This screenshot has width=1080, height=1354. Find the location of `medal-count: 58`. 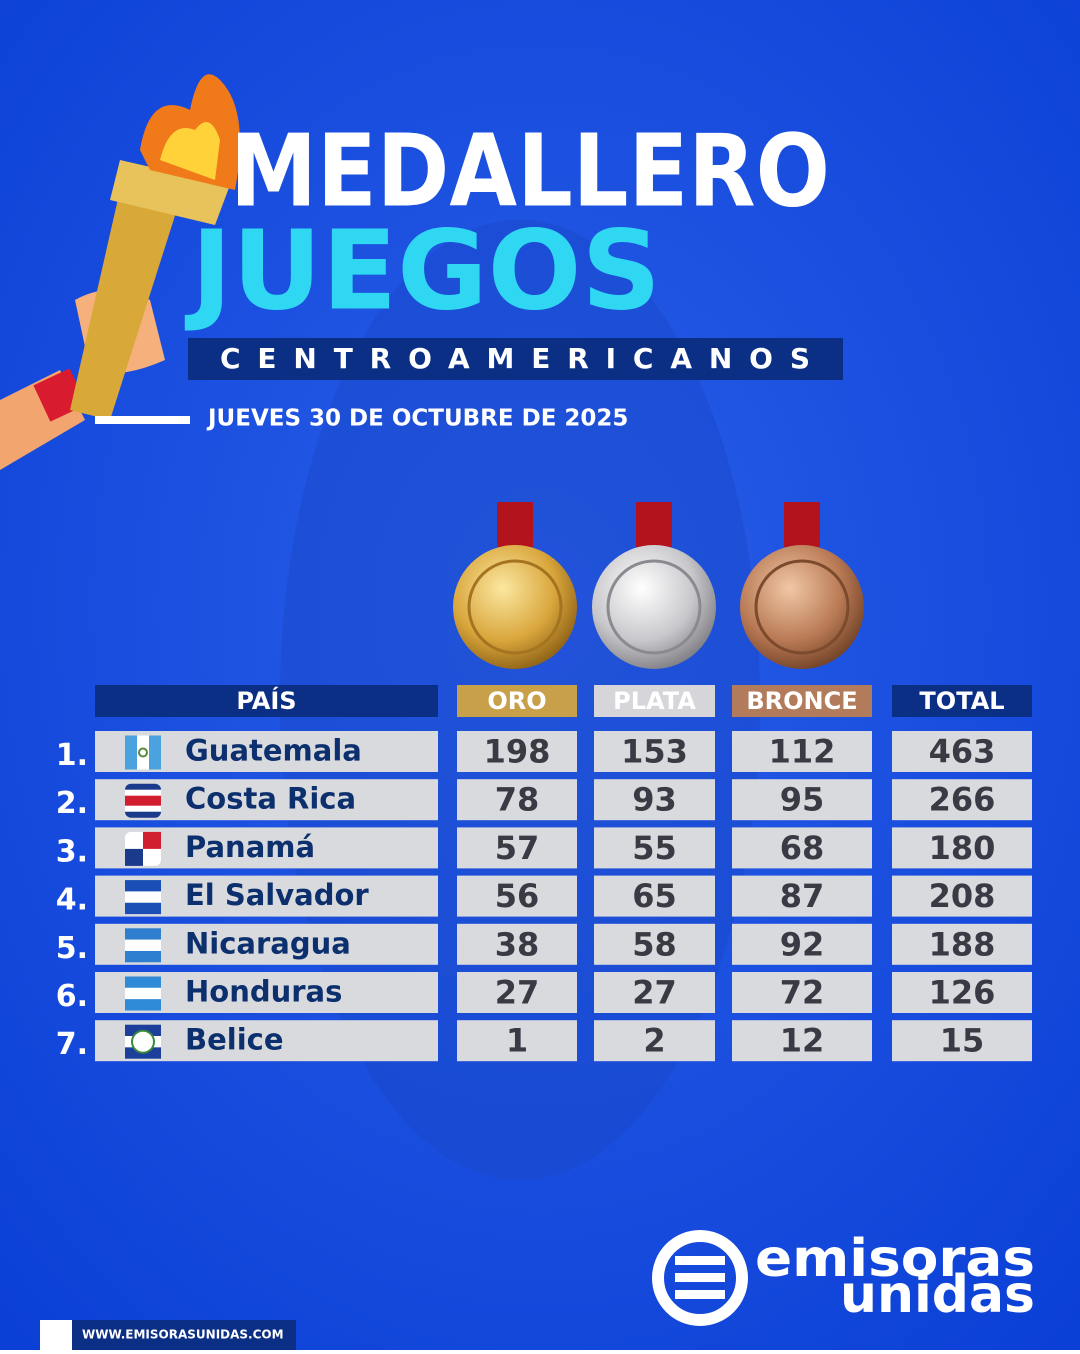

medal-count: 58 is located at coordinates (654, 944).